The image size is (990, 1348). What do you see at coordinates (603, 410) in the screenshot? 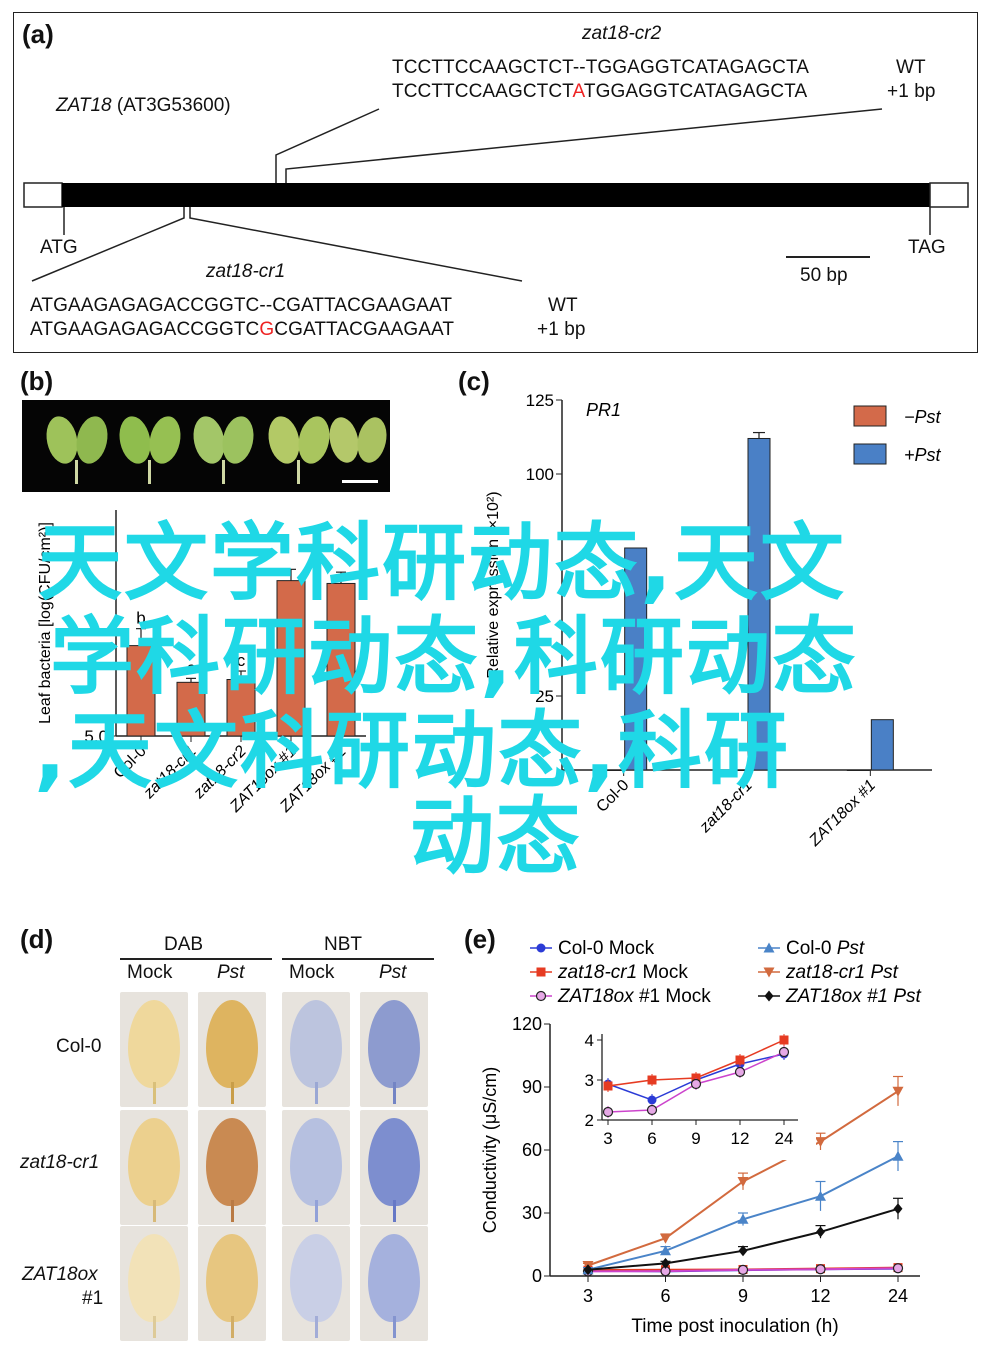
I see `chart-title: PR1` at bounding box center [603, 410].